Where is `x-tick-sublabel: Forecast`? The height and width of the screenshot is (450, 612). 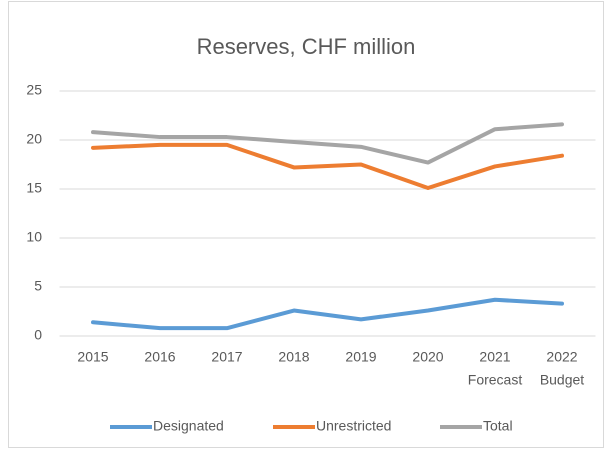
x-tick-sublabel: Forecast is located at coordinates (495, 380).